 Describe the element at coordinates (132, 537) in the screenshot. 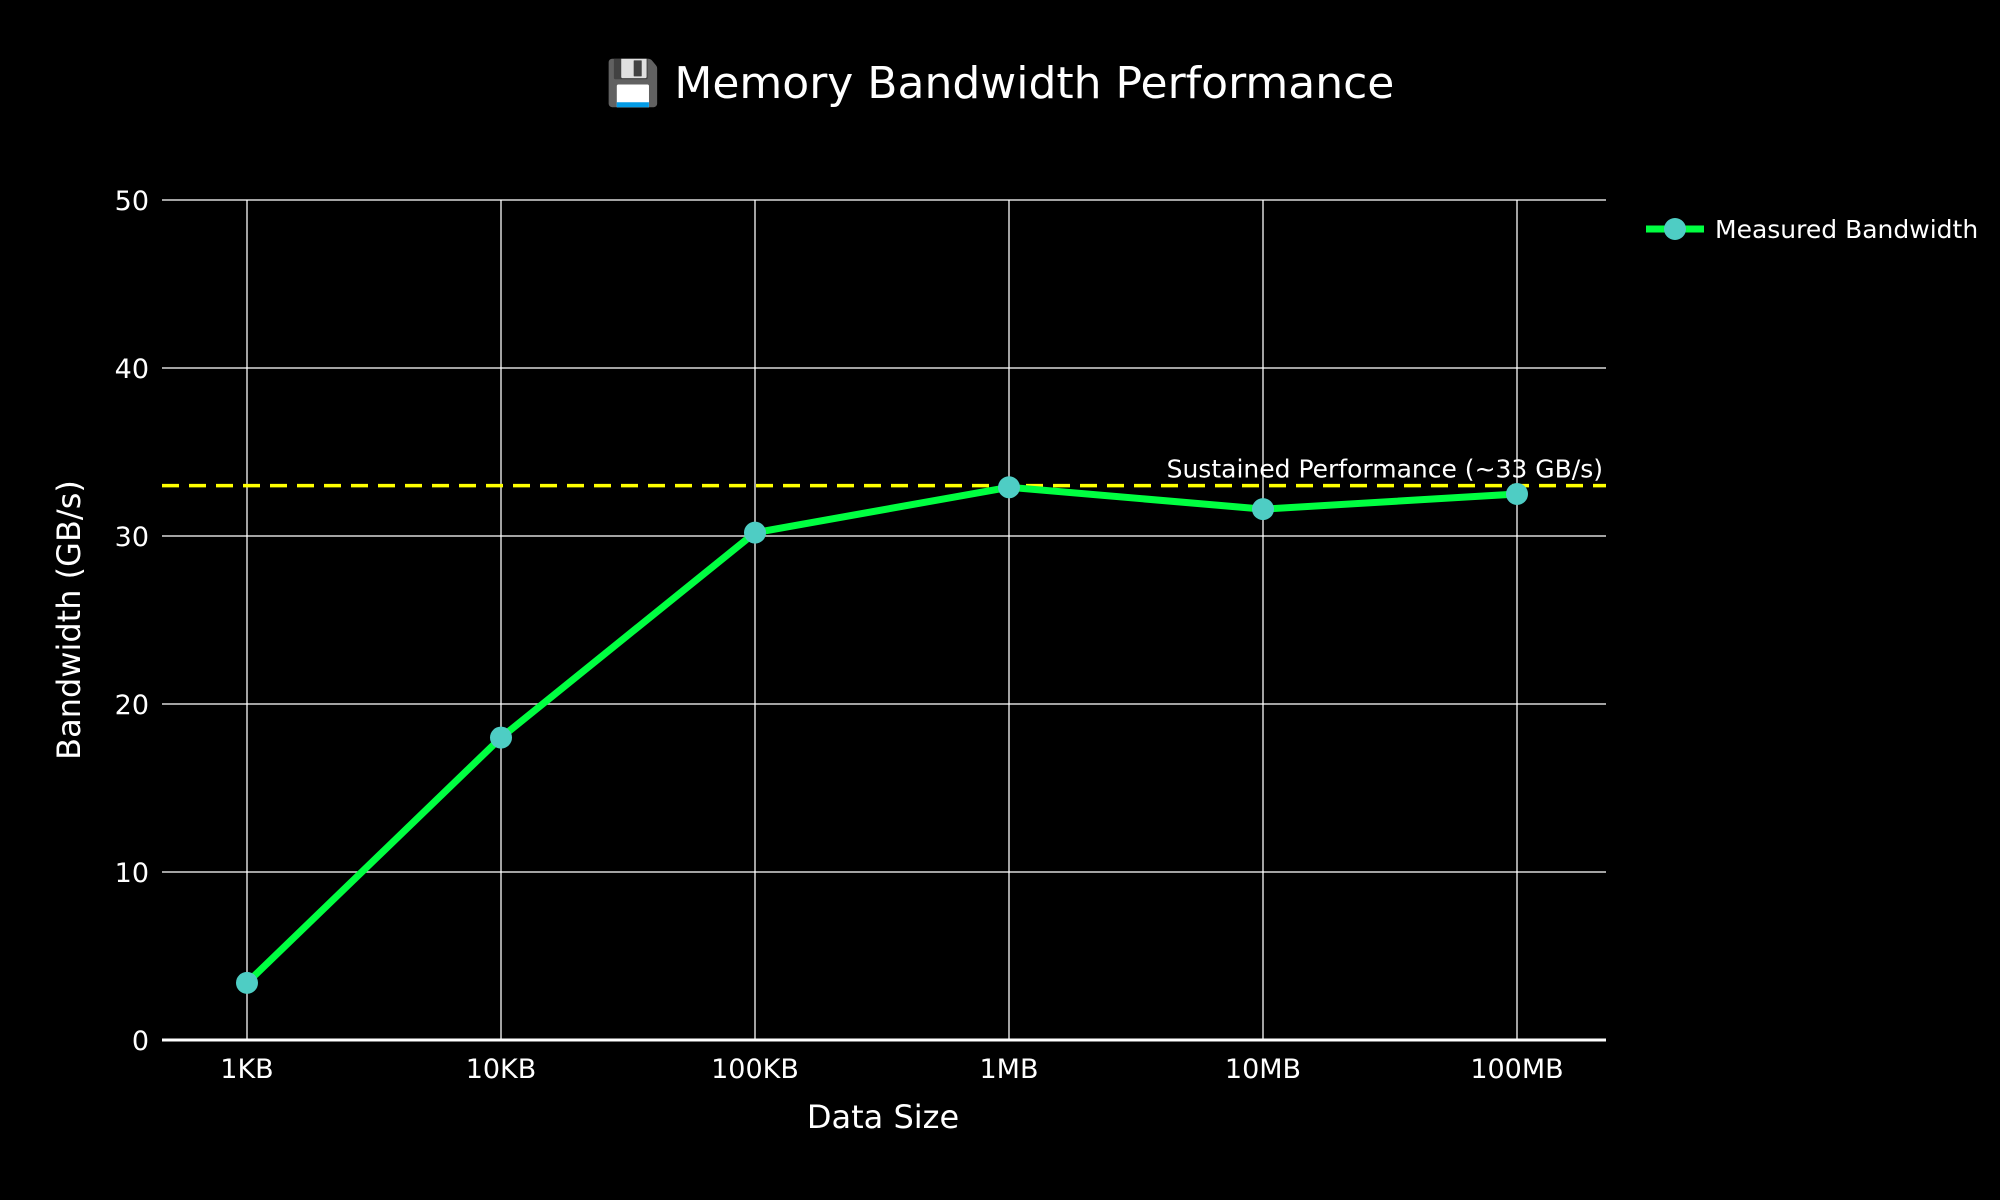

I see `y-tick-label-30: 30` at that location.